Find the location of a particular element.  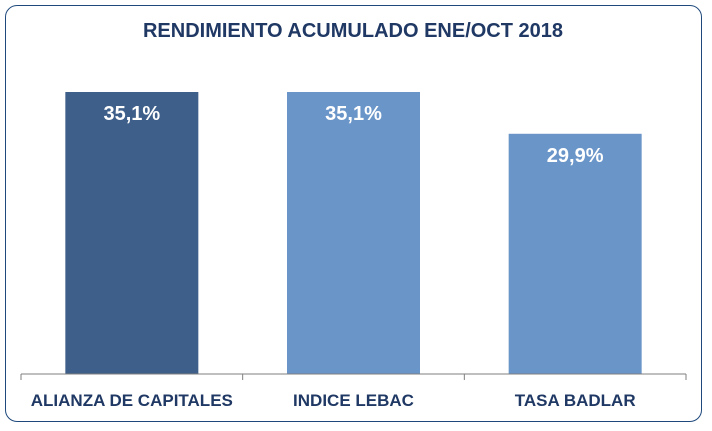

bar-value-label-2: 35,1% is located at coordinates (353, 114).